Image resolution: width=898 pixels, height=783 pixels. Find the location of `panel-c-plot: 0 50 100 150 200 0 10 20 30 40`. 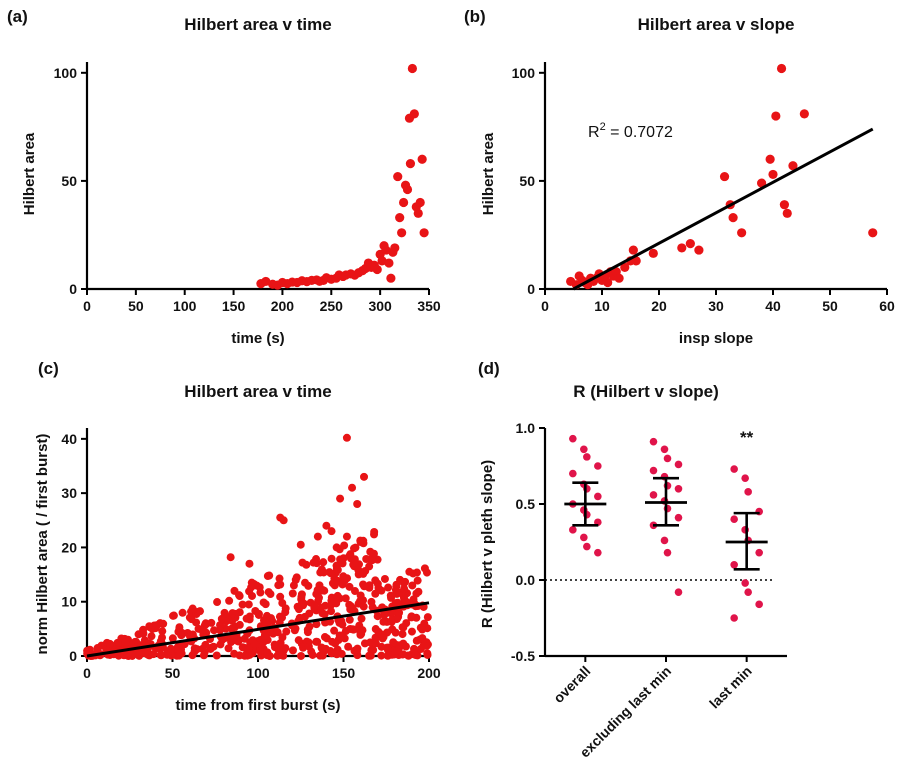

panel-c-plot: 0 50 100 150 200 0 10 20 30 40 is located at coordinates (251, 554).